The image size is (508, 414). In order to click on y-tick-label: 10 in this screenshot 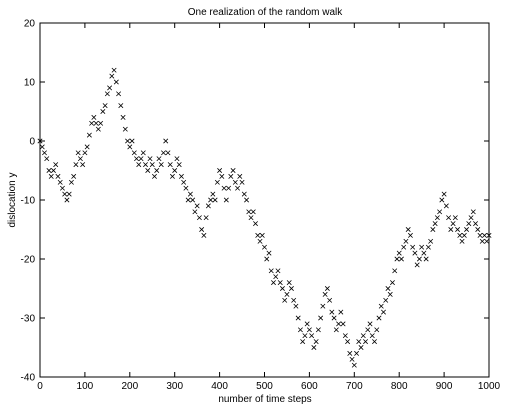, I will do `click(30, 83)`.